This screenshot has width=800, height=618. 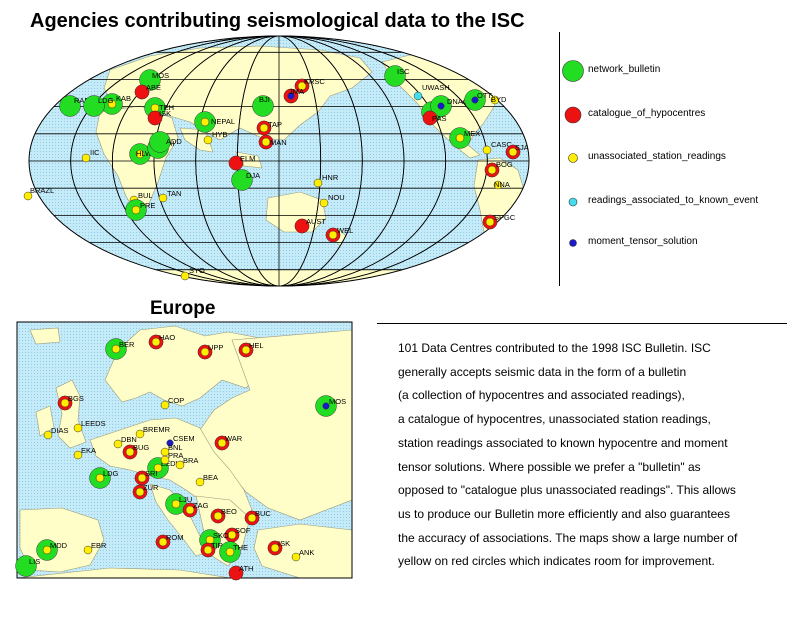 What do you see at coordinates (245, 180) in the screenshot?
I see `agency-marker-dja: DJA` at bounding box center [245, 180].